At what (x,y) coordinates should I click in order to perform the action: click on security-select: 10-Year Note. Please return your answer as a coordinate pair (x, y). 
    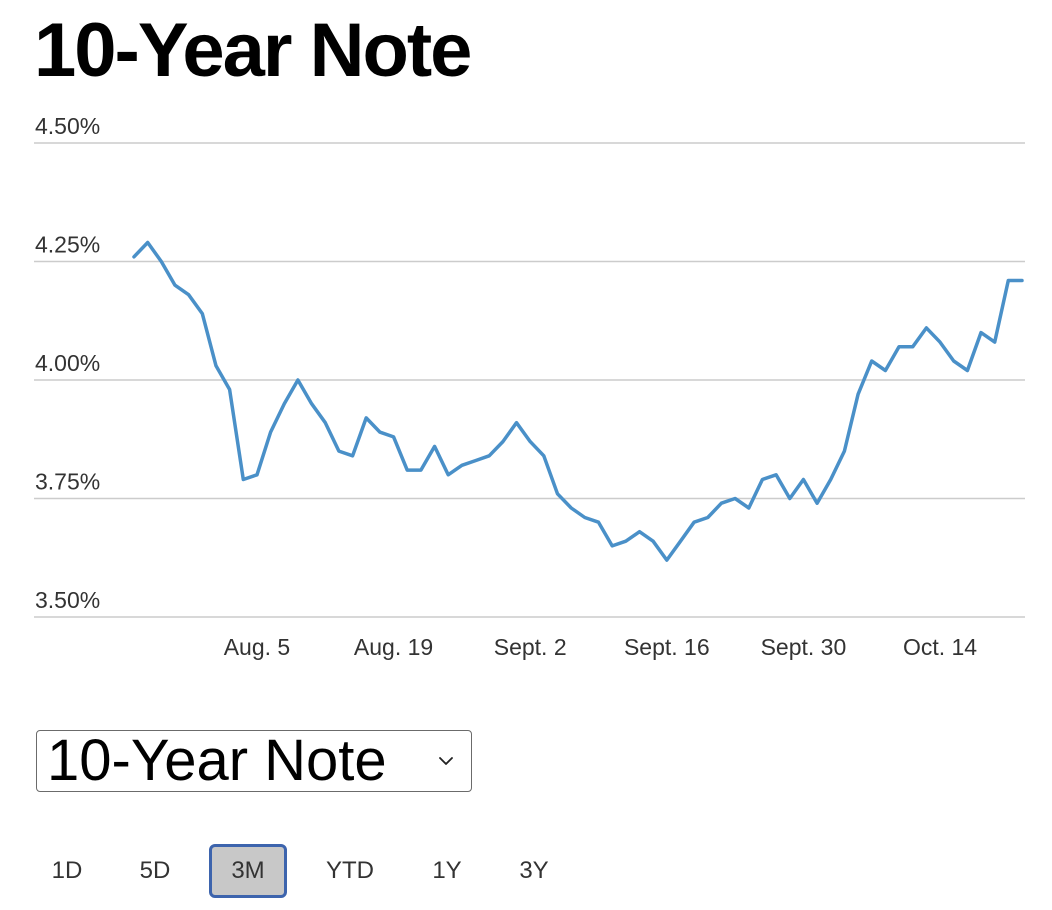
    Looking at the image, I should click on (254, 761).